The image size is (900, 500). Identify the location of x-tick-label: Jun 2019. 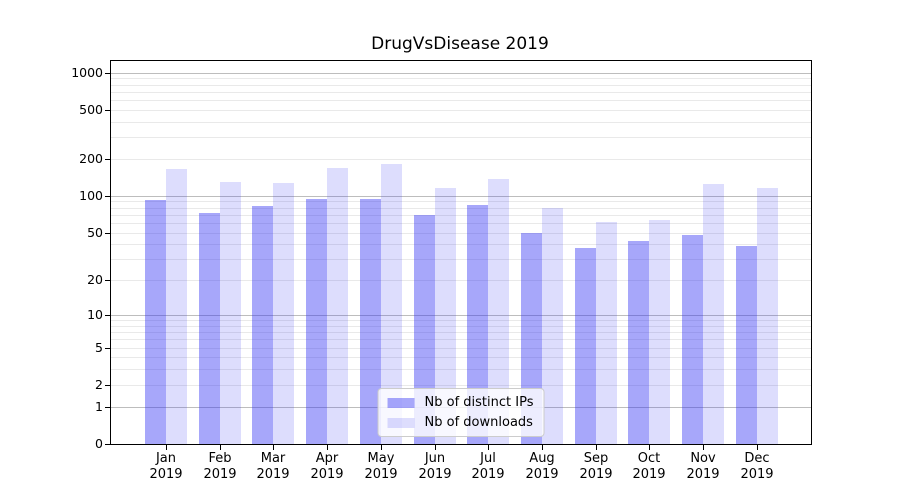
(435, 467).